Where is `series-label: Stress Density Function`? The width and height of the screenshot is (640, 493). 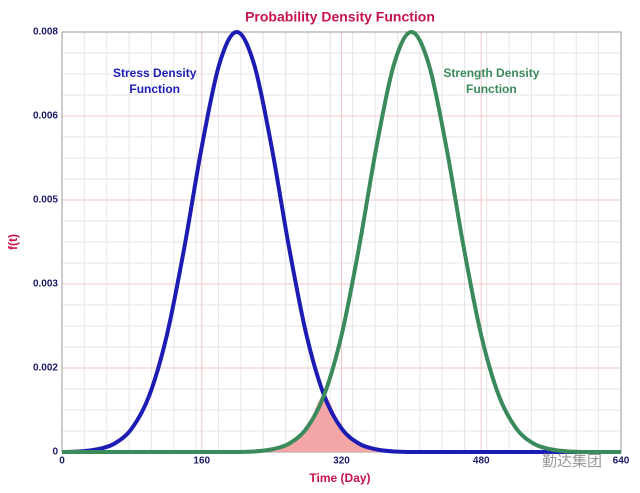 series-label: Stress Density Function is located at coordinates (155, 81).